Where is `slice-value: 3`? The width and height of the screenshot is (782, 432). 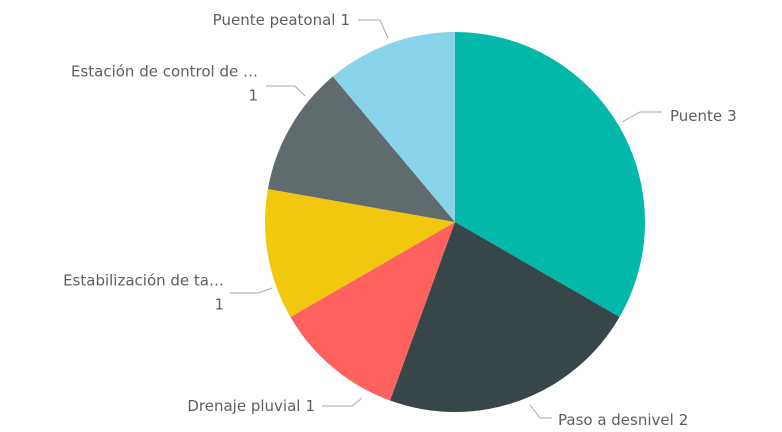
slice-value: 3 is located at coordinates (732, 116).